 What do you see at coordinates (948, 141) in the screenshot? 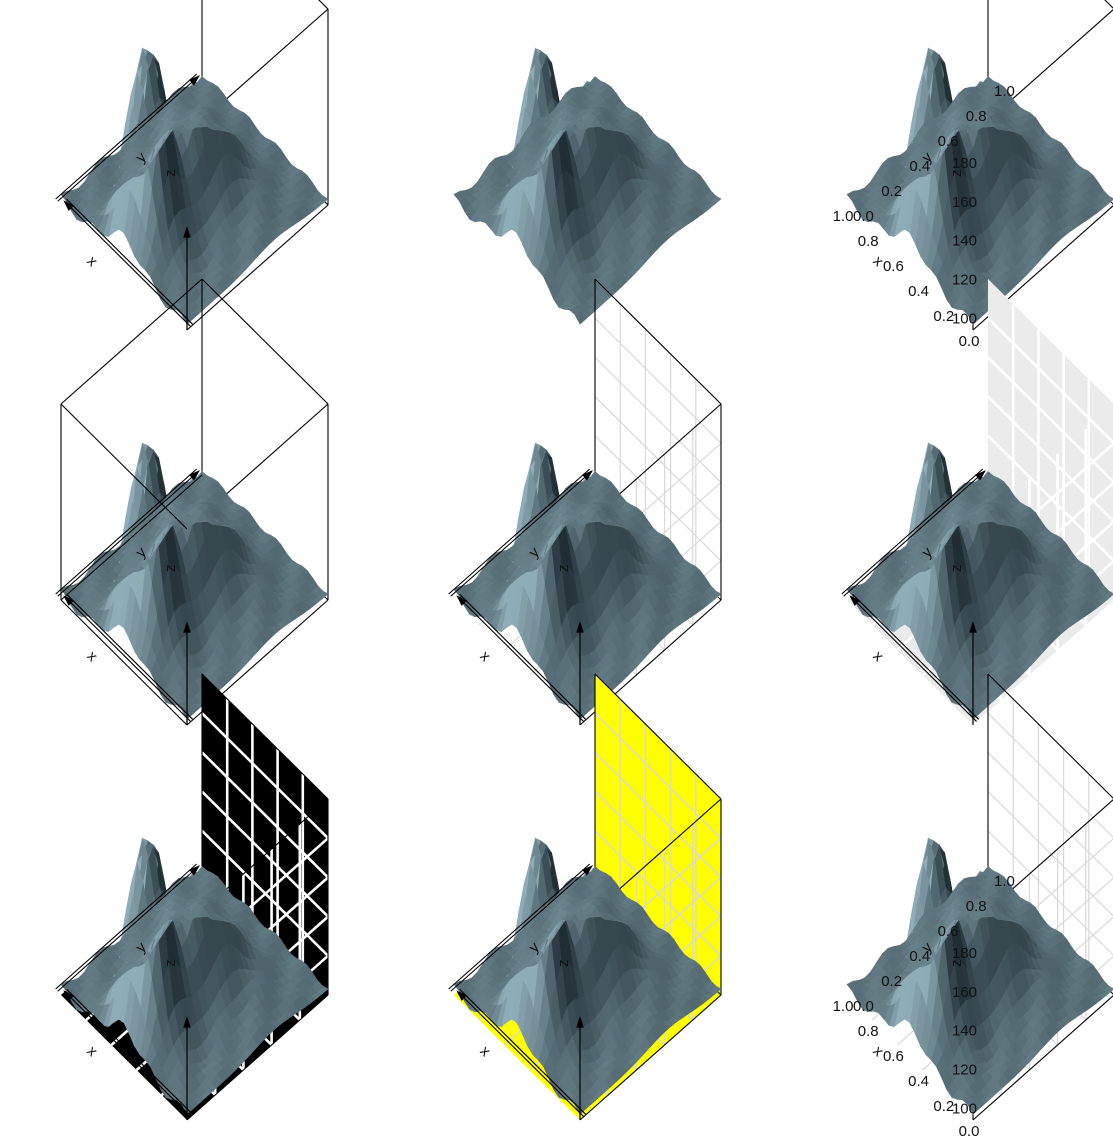
I see `y-tick-label: 0.6` at bounding box center [948, 141].